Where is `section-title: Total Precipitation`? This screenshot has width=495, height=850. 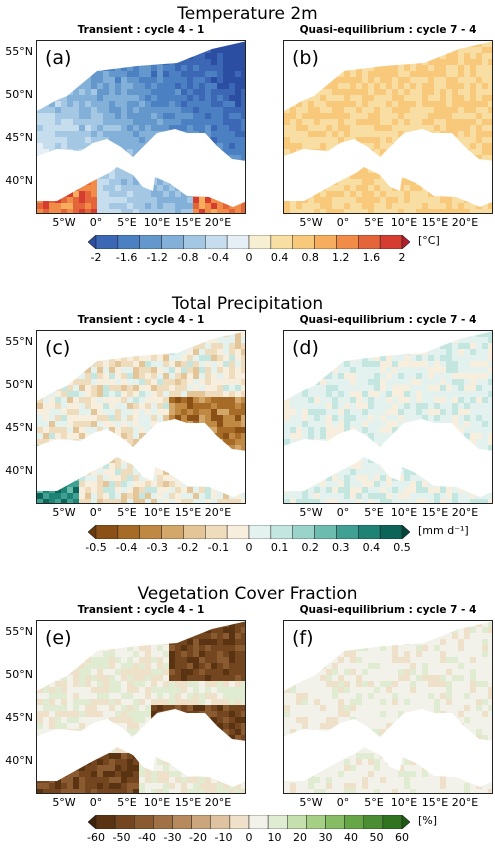 section-title: Total Precipitation is located at coordinates (247, 304).